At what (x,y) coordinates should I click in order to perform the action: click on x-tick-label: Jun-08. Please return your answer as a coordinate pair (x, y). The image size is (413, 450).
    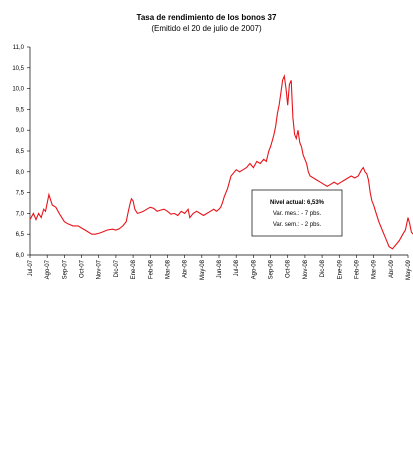
    Looking at the image, I should click on (220, 268).